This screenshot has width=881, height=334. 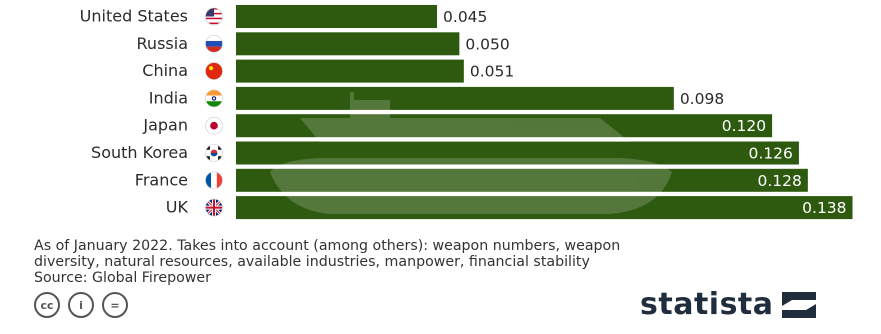 What do you see at coordinates (455, 98) in the screenshot?
I see `bar-india` at bounding box center [455, 98].